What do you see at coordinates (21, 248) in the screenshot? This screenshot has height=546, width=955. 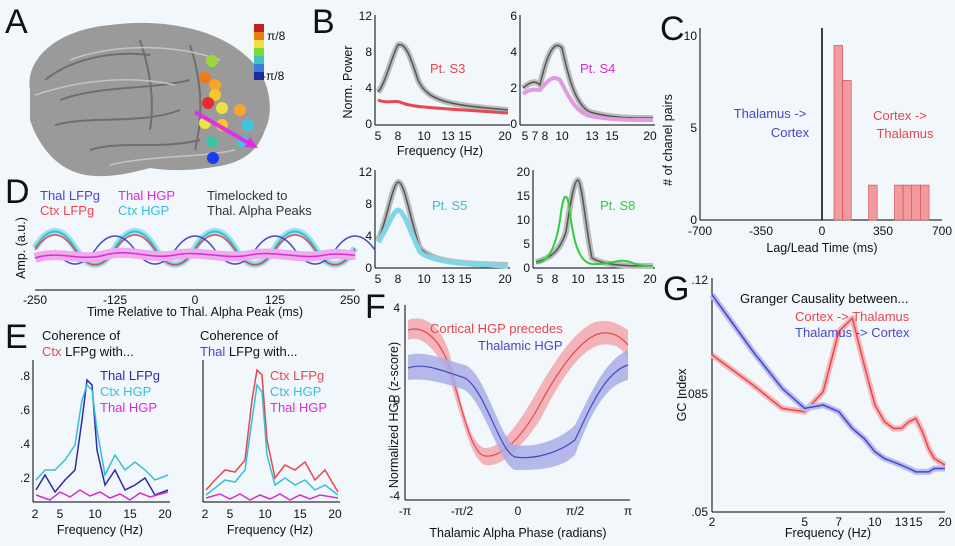 I see `d-ylabel: Amp. (a.u.)` at bounding box center [21, 248].